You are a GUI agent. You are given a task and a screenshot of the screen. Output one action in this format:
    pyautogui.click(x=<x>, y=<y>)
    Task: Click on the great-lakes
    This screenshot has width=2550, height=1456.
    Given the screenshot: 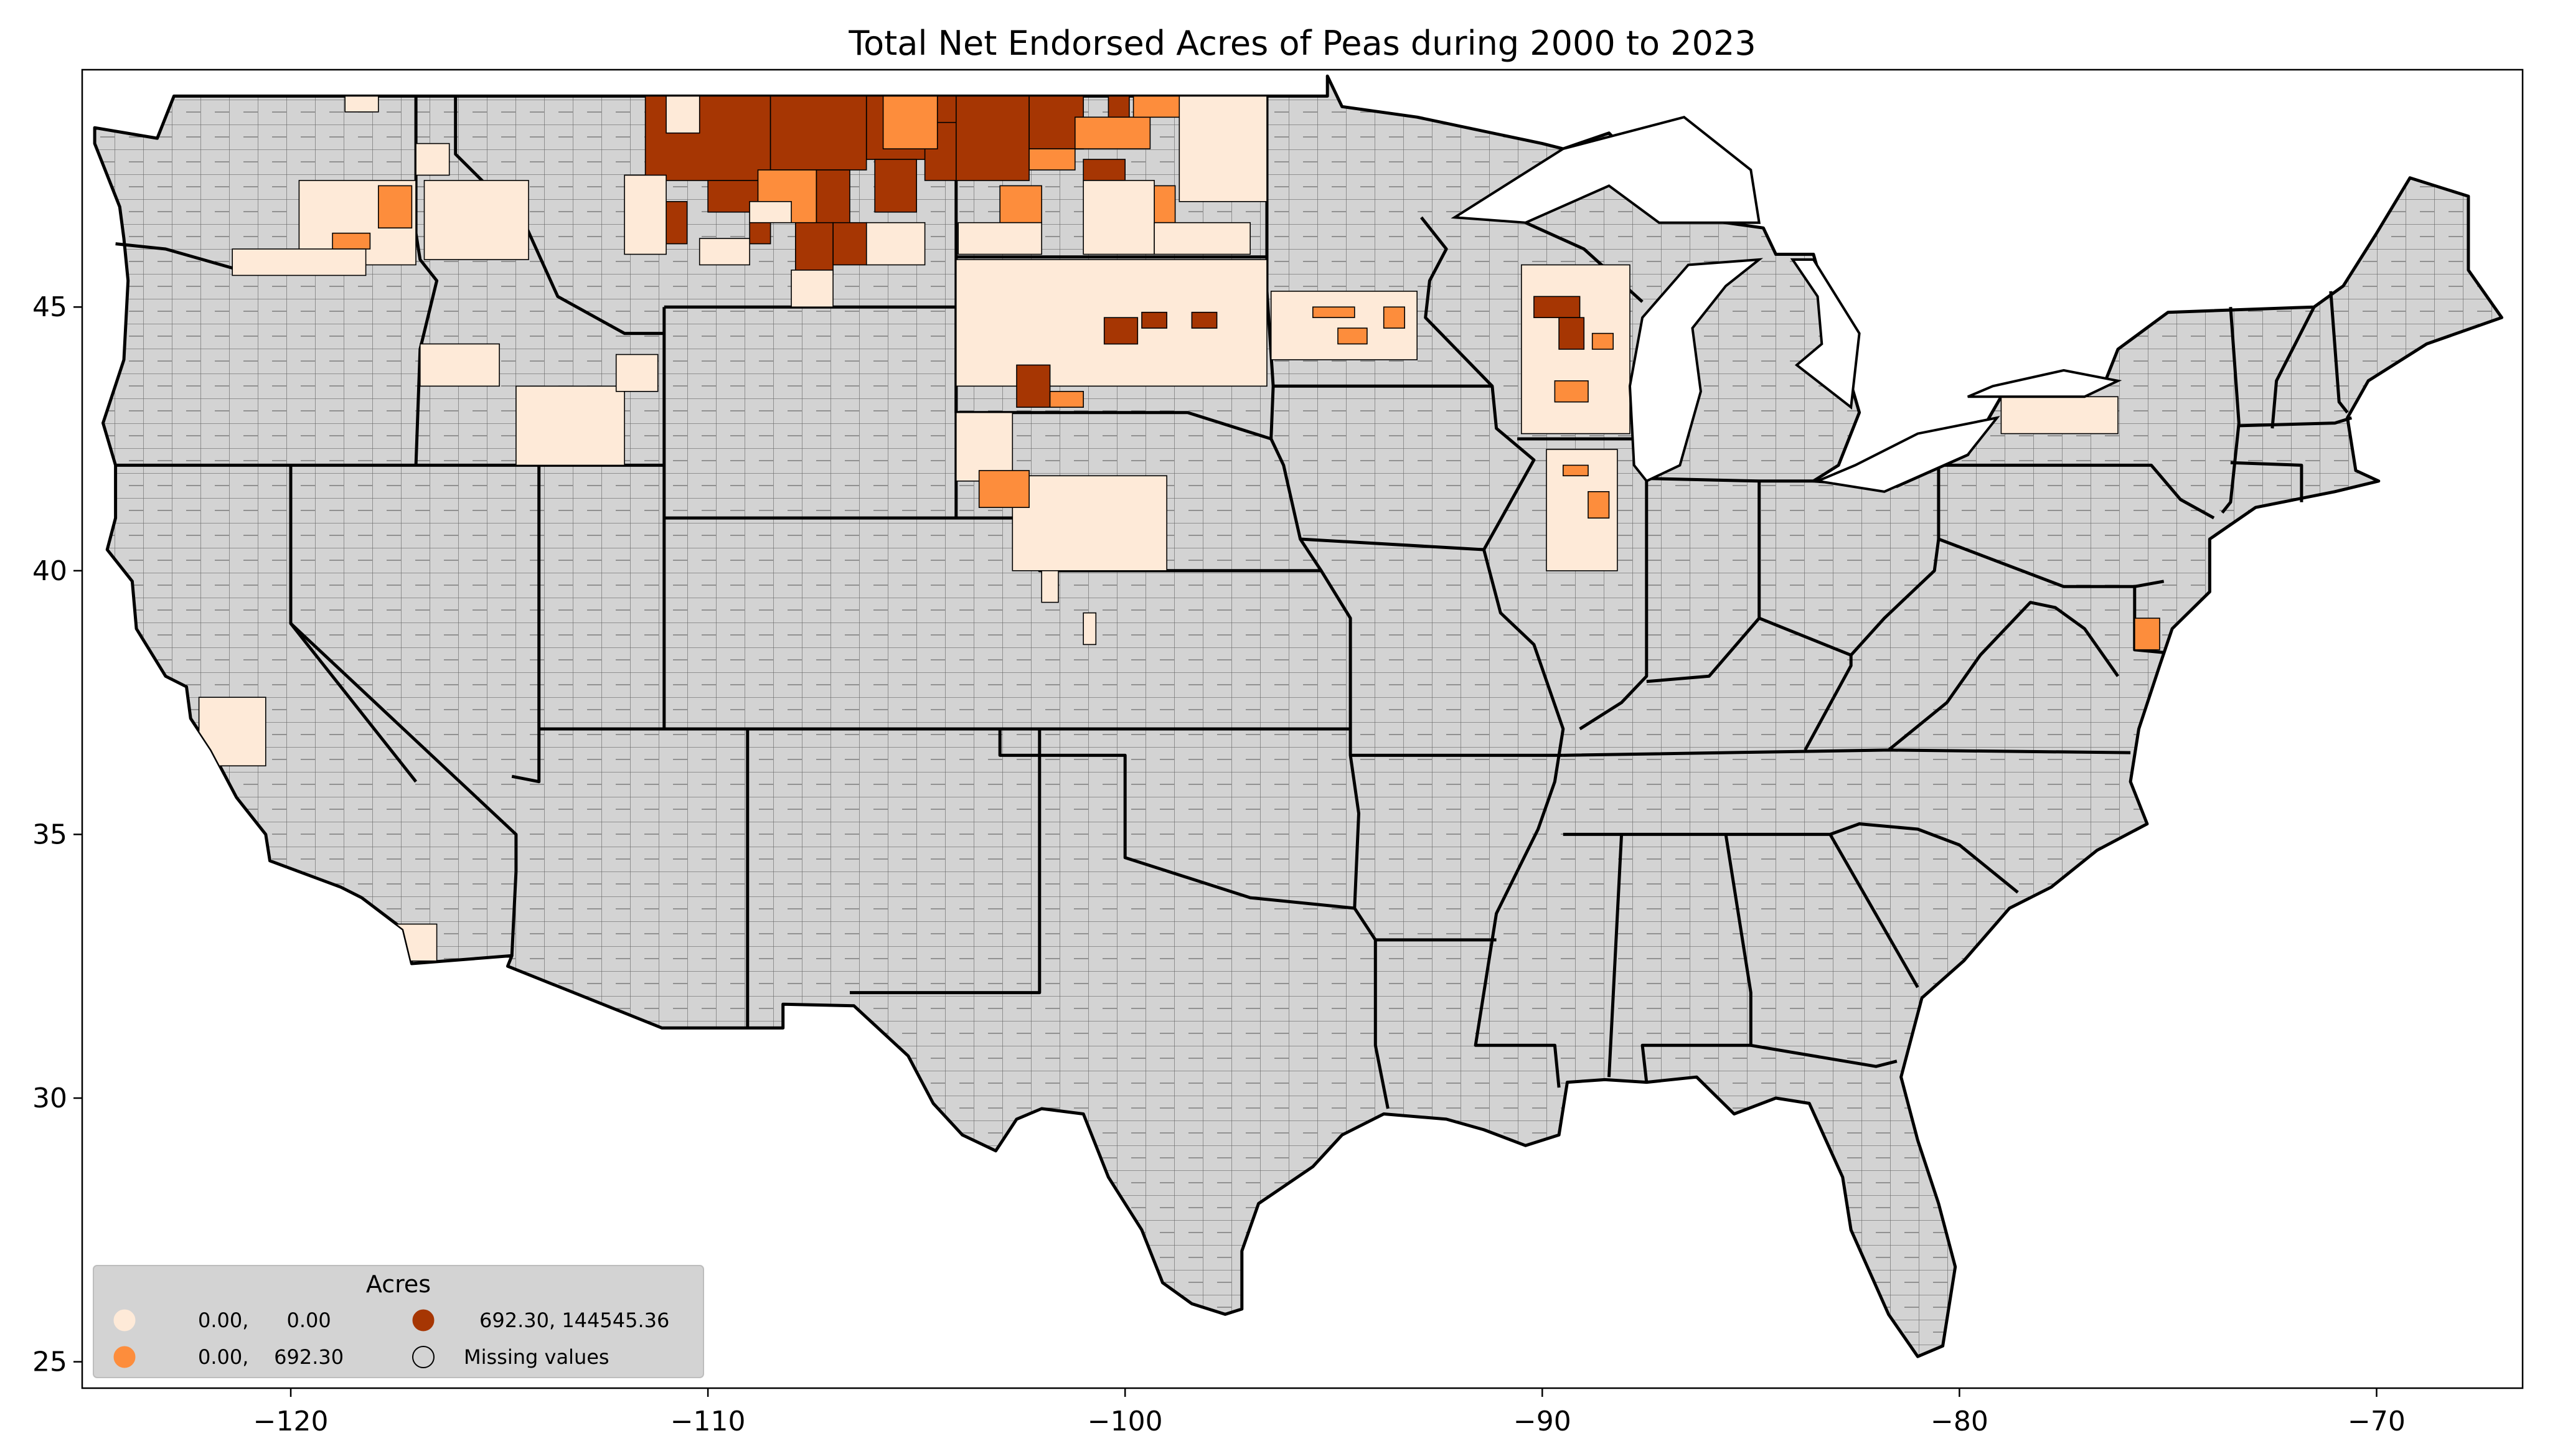 What is the action you would take?
    pyautogui.click(x=1786, y=304)
    